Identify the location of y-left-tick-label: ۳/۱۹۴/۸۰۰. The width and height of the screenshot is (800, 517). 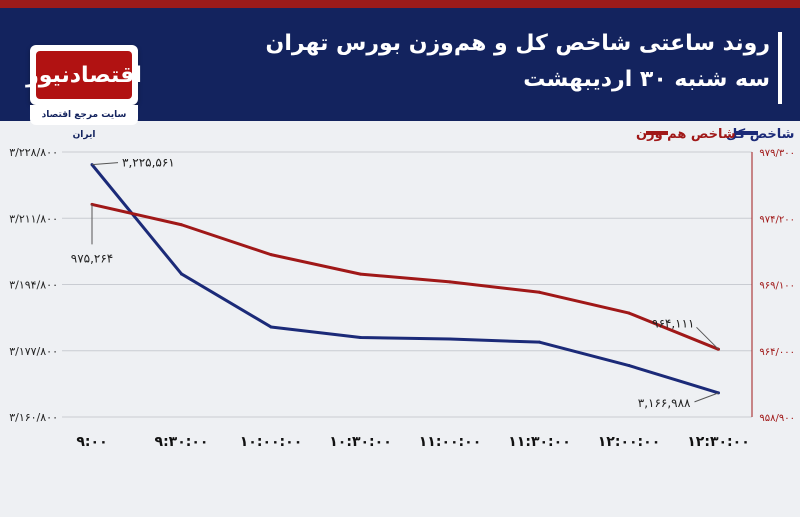
(33, 285).